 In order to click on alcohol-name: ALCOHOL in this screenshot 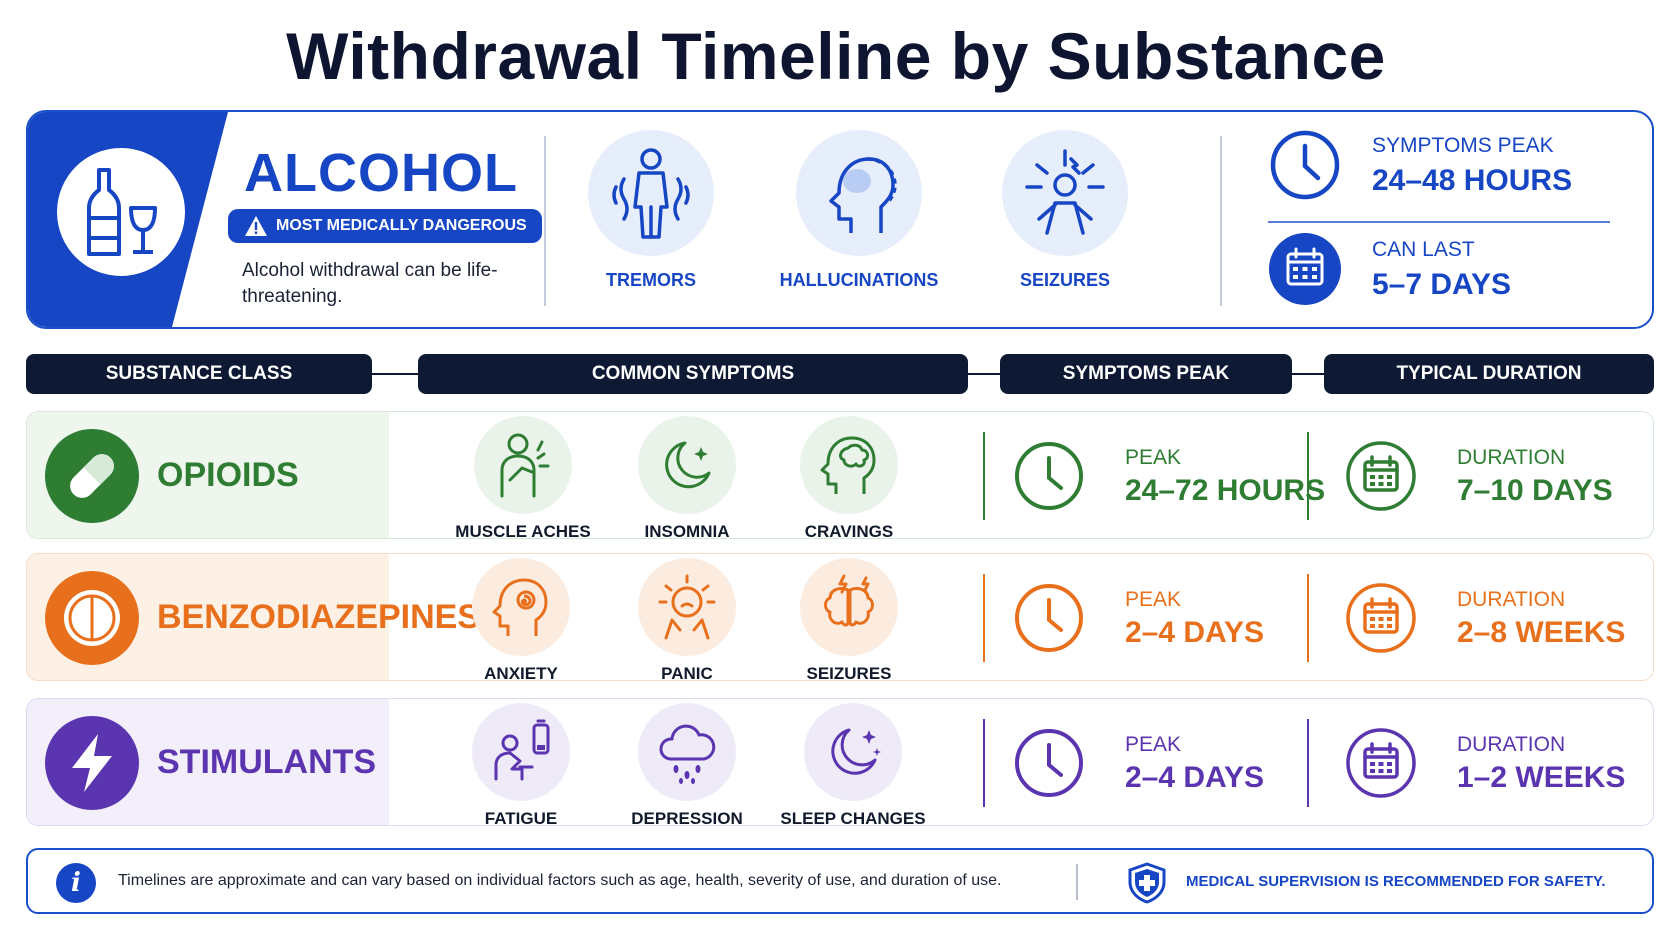, I will do `click(381, 173)`.